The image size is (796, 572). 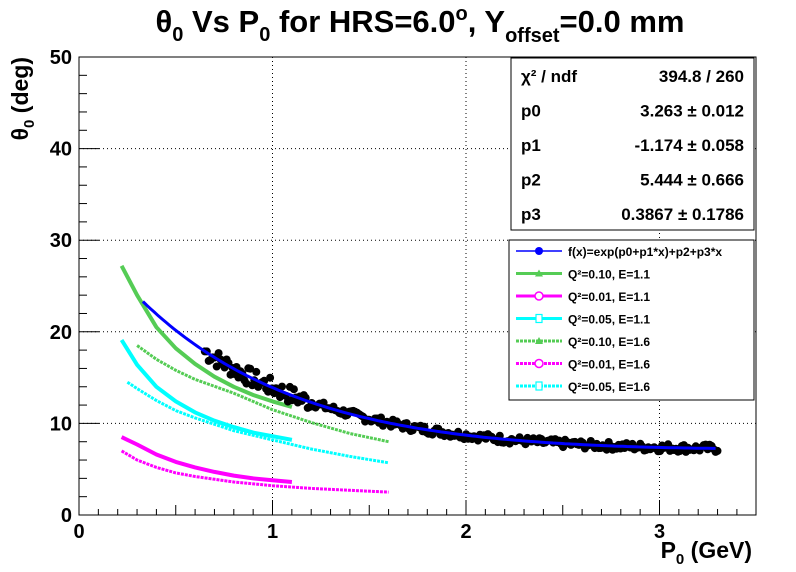 I want to click on stats-label: p3, so click(x=531, y=214).